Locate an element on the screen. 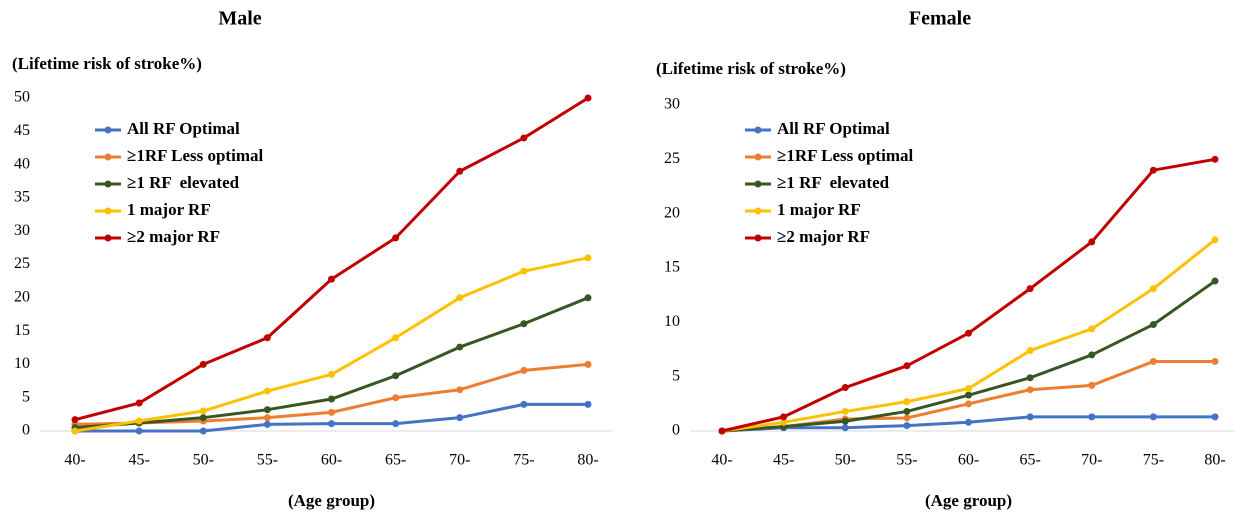 The height and width of the screenshot is (517, 1244). x-tick-label: 45- is located at coordinates (783, 460).